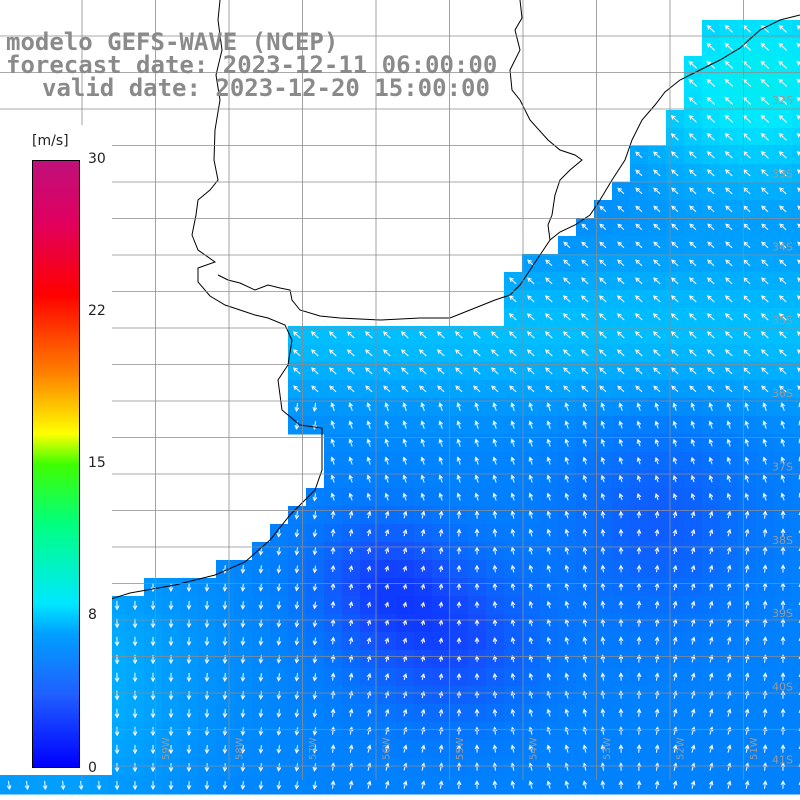  What do you see at coordinates (56, 464) in the screenshot?
I see `colorbar` at bounding box center [56, 464].